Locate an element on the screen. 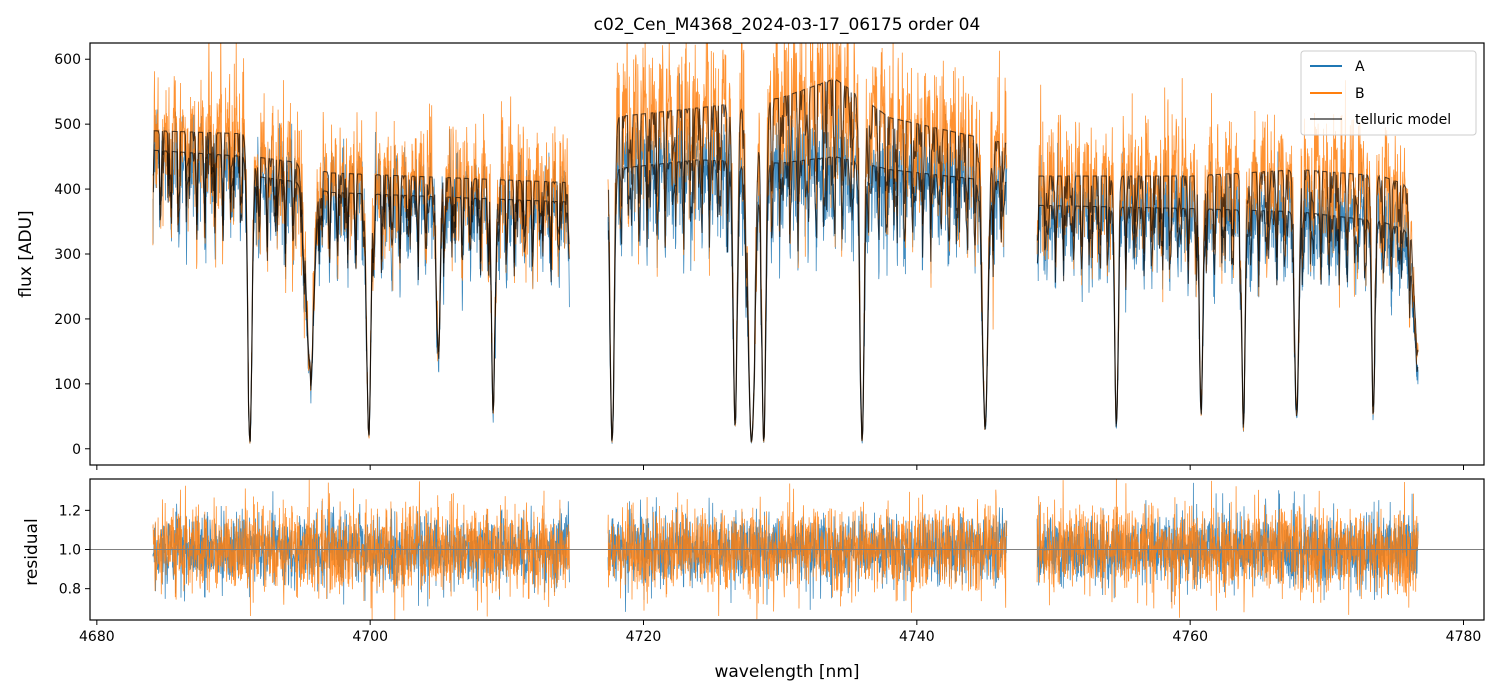 Image resolution: width=1500 pixels, height=696 pixels. flux-ylabel: flux [ADU] is located at coordinates (26, 253).